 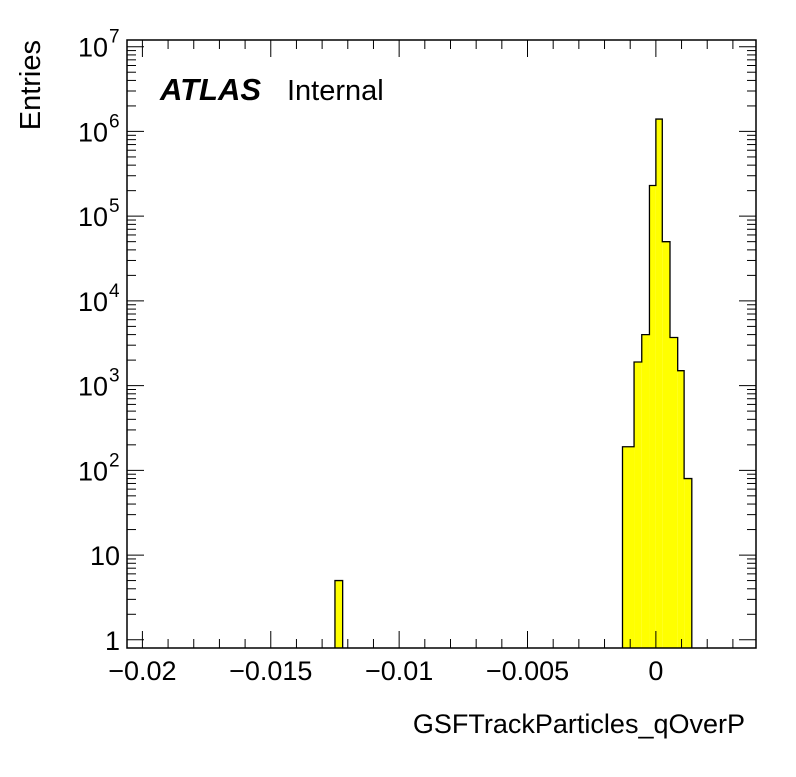 I want to click on y-axis-label: Entries, so click(x=31, y=85).